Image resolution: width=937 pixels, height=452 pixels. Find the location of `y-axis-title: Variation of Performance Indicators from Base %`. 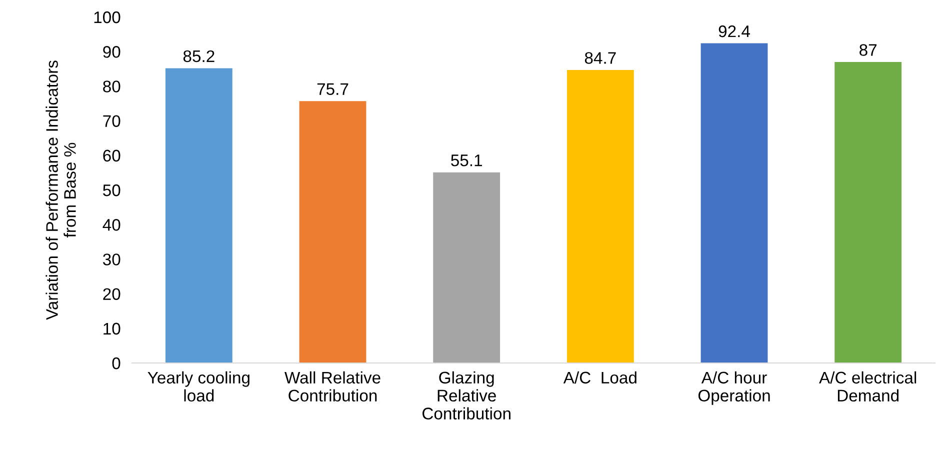

y-axis-title: Variation of Performance Indicators from Base % is located at coordinates (61, 190).